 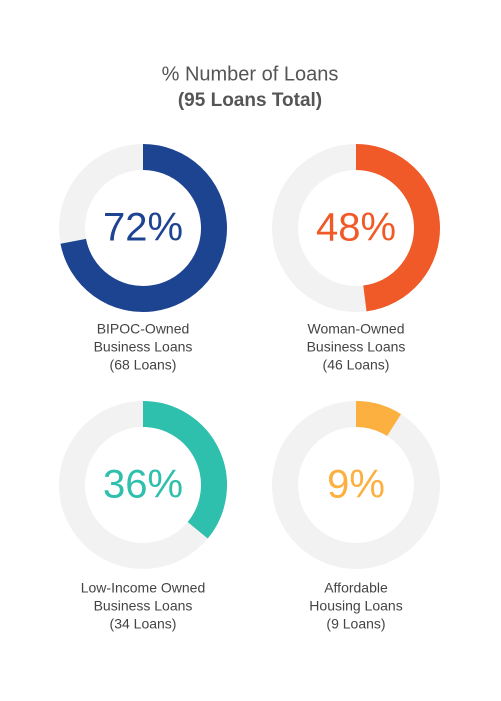 I want to click on subtitle: (95 Loans Total), so click(x=250, y=100).